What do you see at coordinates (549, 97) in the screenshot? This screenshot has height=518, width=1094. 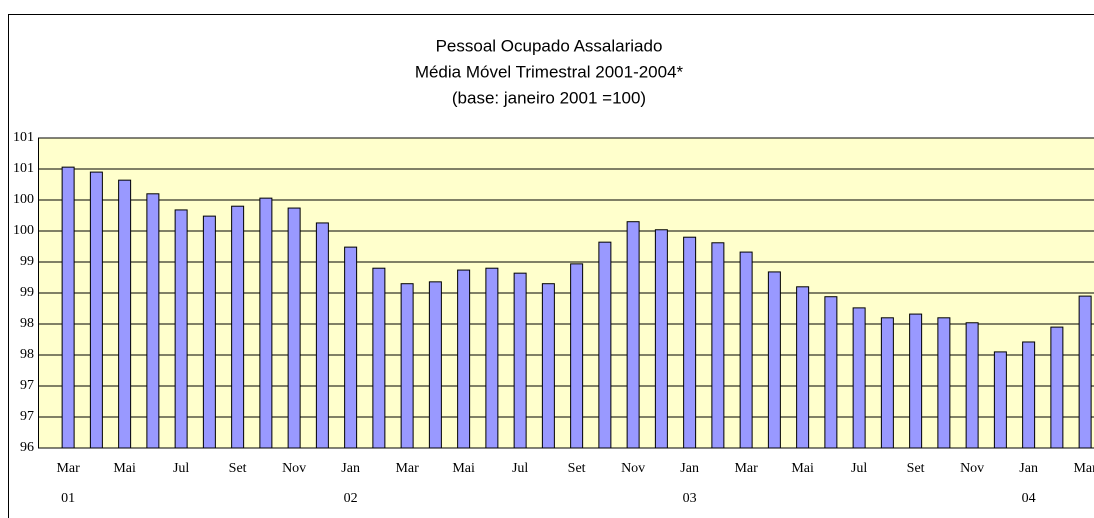 I see `chart-note: (base: janeiro 2001 =100)` at bounding box center [549, 97].